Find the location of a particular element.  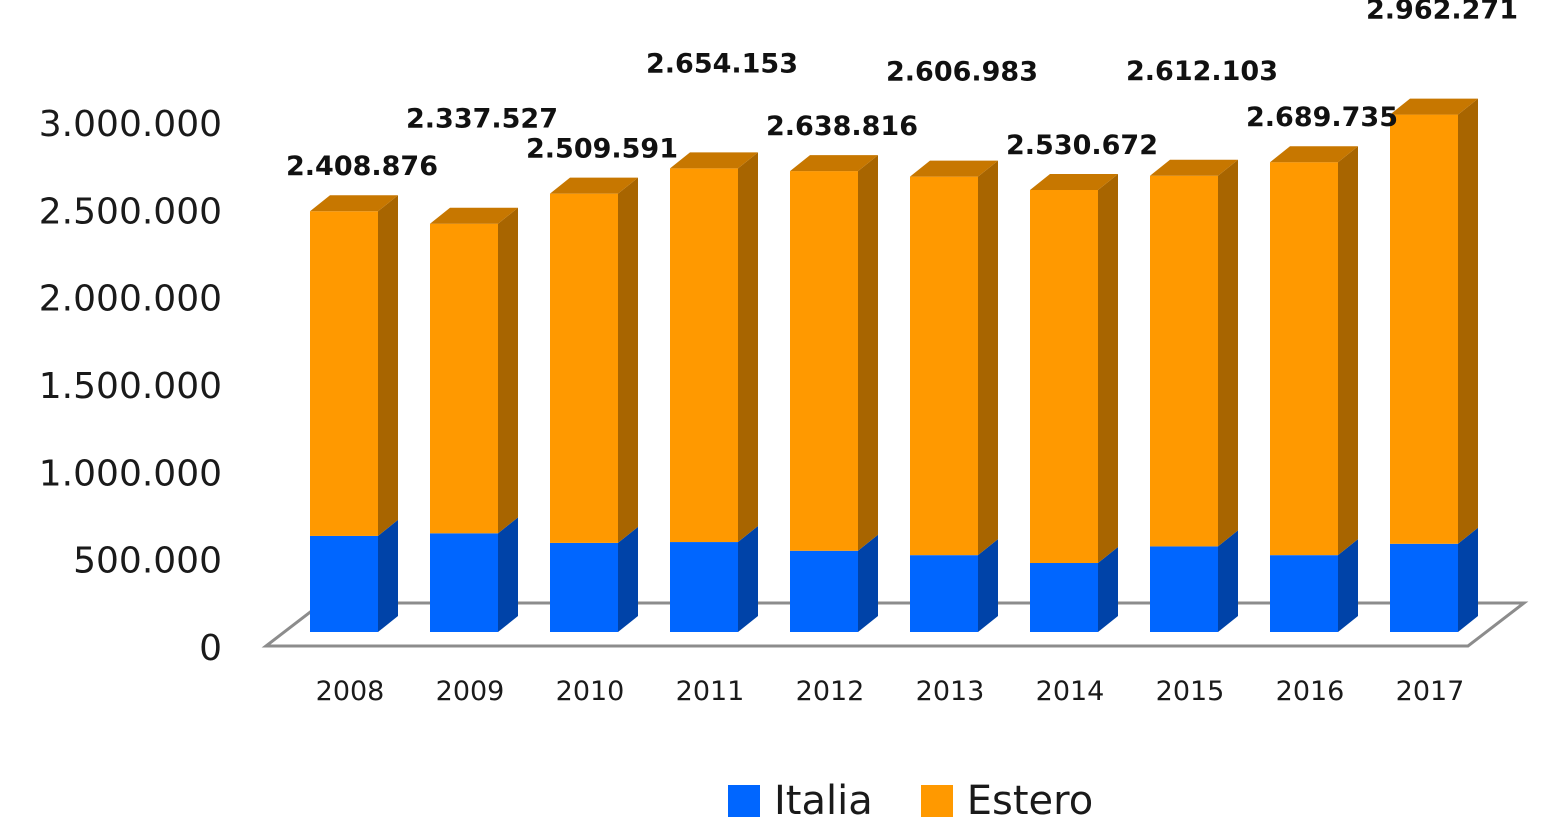

total-data-label: 2.606.983 is located at coordinates (962, 72).